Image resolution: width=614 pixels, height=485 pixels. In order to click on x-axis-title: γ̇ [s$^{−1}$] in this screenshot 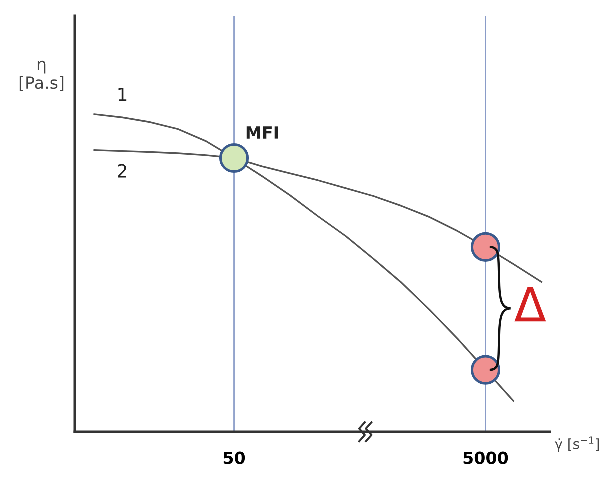, I will do `click(577, 444)`.